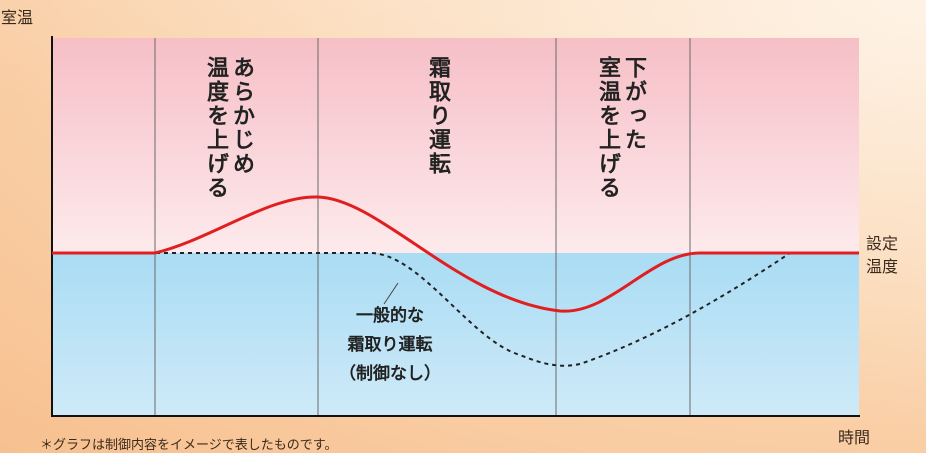 The height and width of the screenshot is (453, 926). I want to click on annotation-leader, so click(391, 293).